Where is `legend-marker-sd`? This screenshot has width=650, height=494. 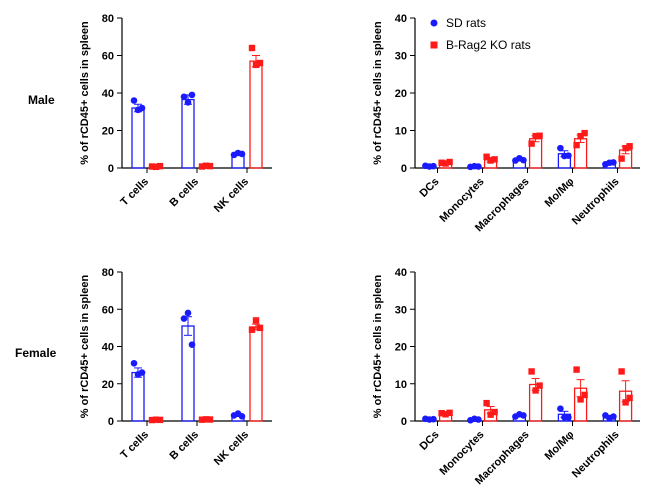 legend-marker-sd is located at coordinates (434, 23).